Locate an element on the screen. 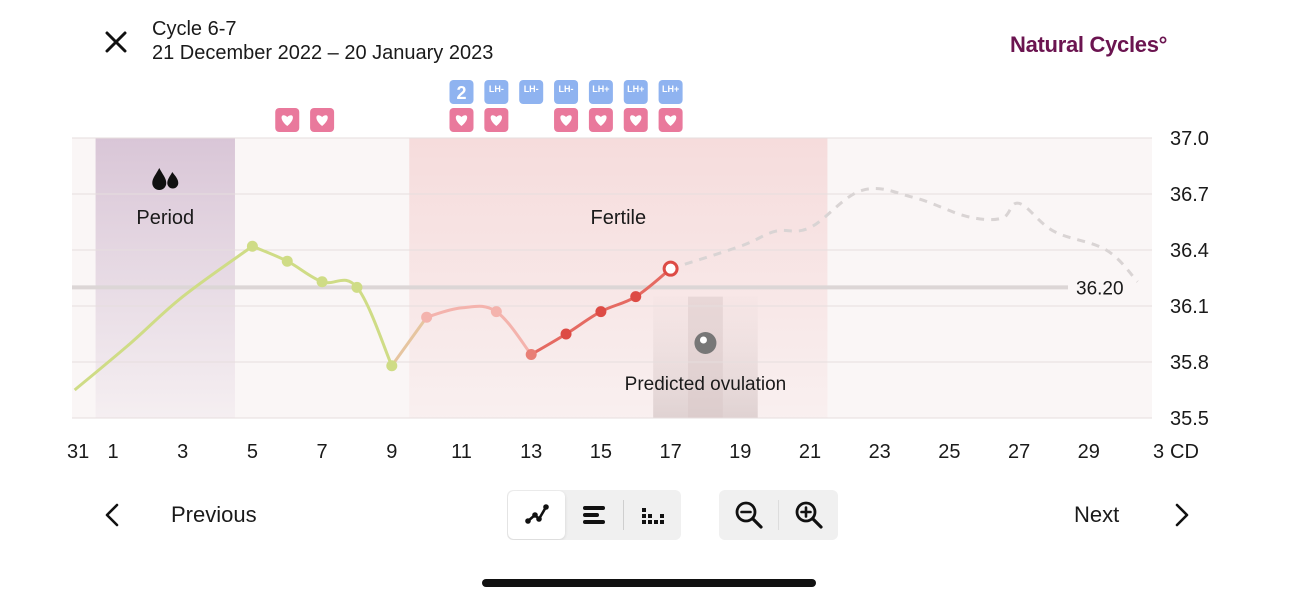  y-tick-label: 35.8 is located at coordinates (1189, 363).